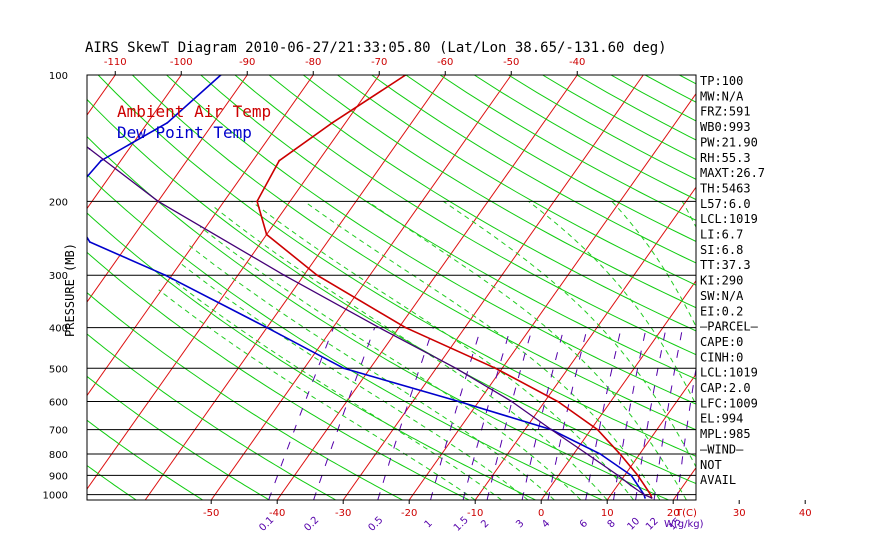 The width and height of the screenshot is (870, 560). What do you see at coordinates (520, 524) in the screenshot?
I see `mixing-ratio-tick-label: 3` at bounding box center [520, 524].